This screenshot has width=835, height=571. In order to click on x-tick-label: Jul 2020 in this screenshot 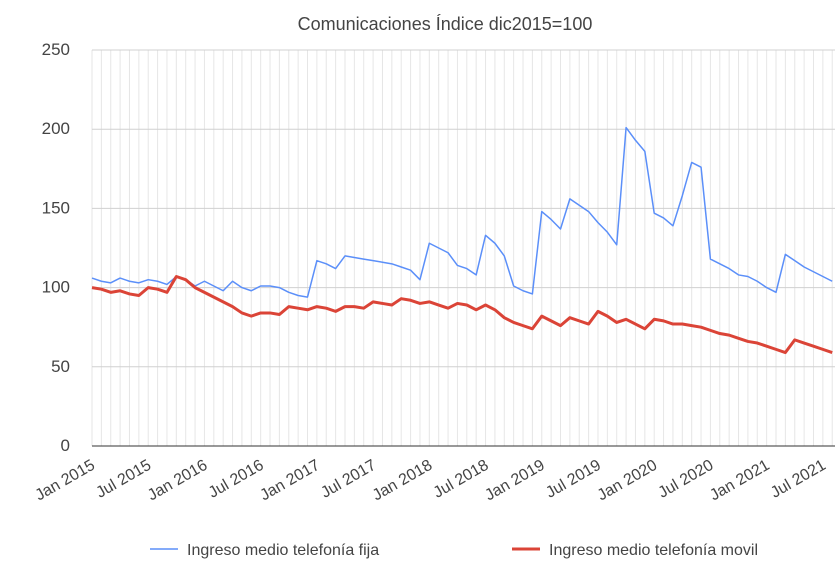, I will do `click(686, 479)`.